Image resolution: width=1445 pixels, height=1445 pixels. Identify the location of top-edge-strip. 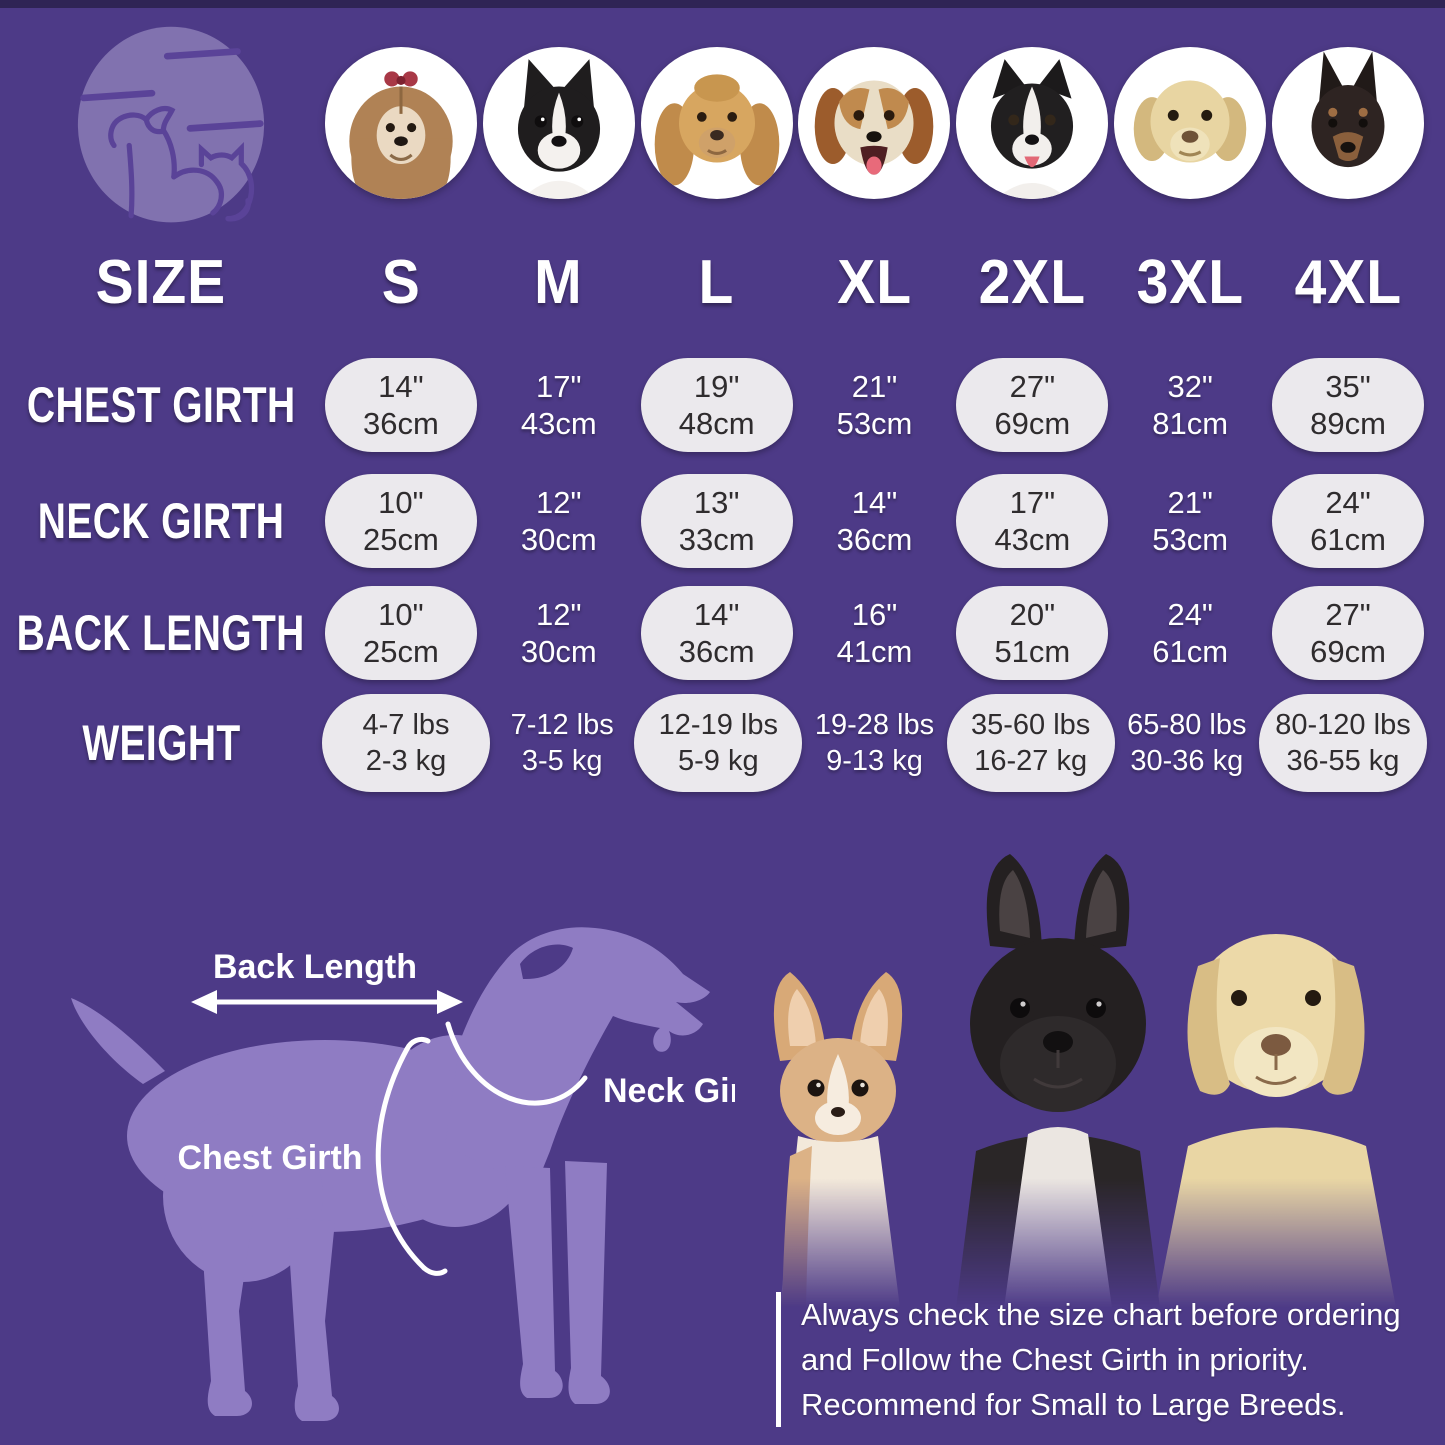
(722, 4).